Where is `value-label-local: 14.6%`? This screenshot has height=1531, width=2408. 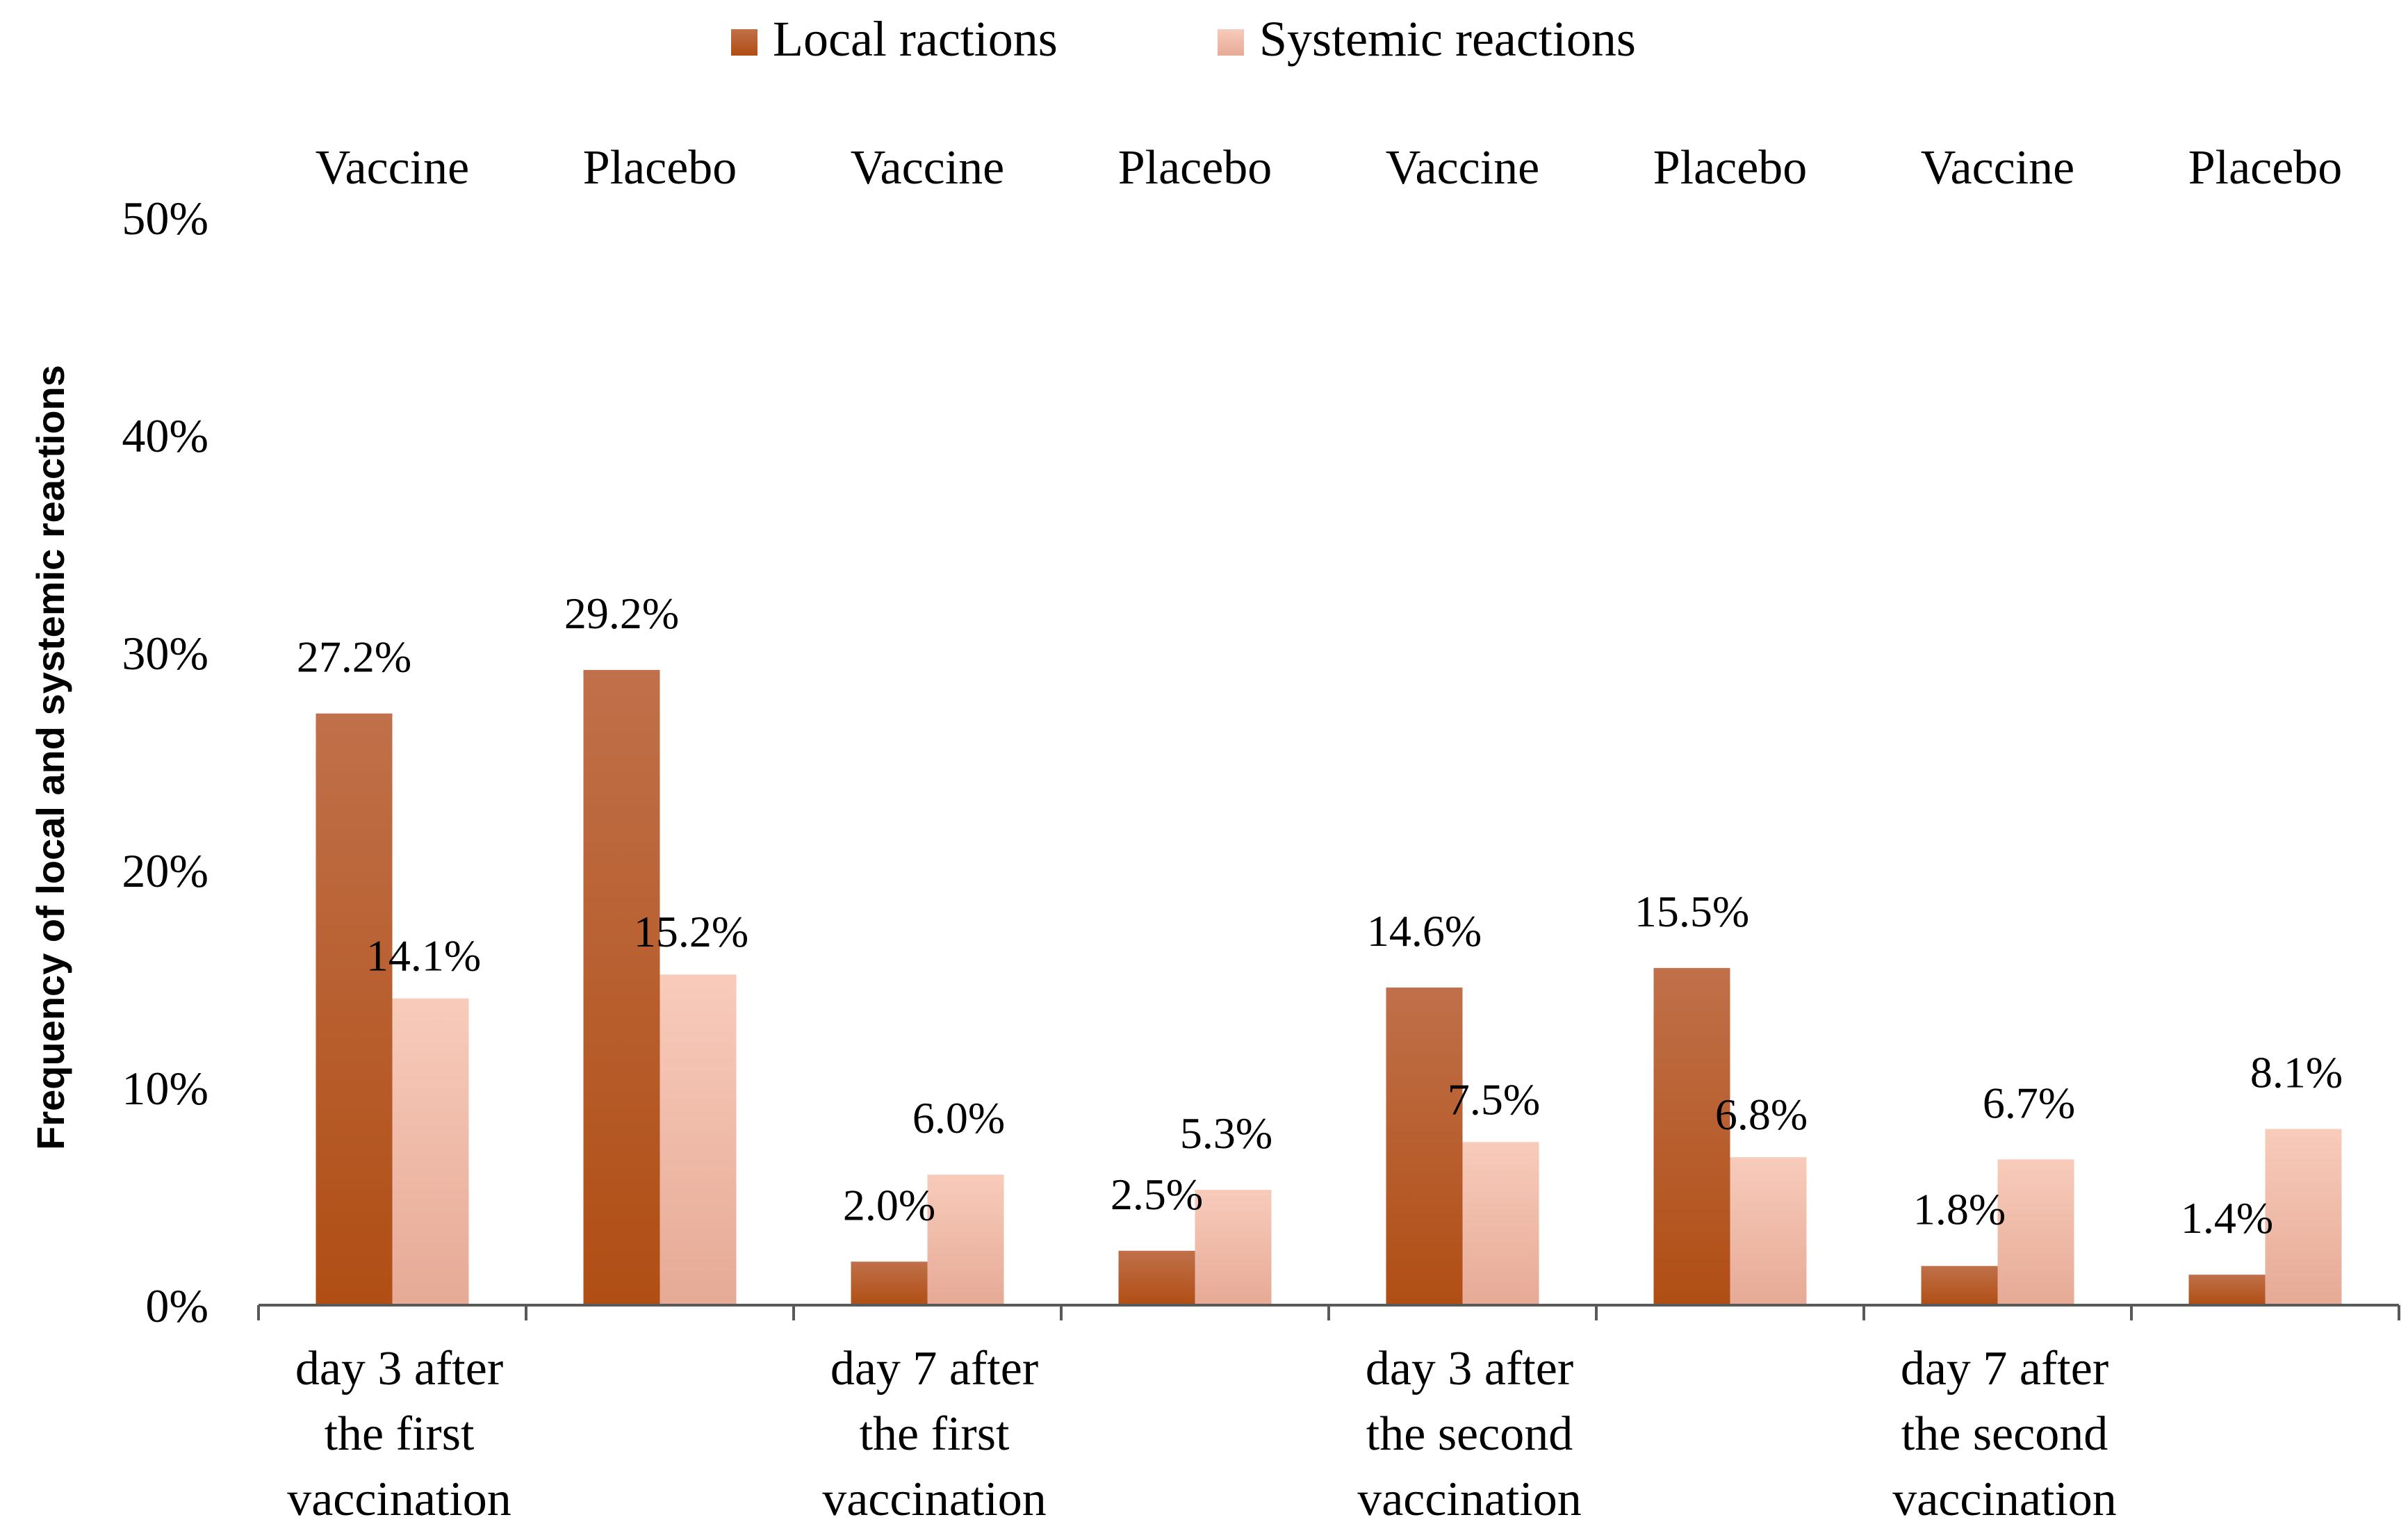
value-label-local: 14.6% is located at coordinates (1424, 931).